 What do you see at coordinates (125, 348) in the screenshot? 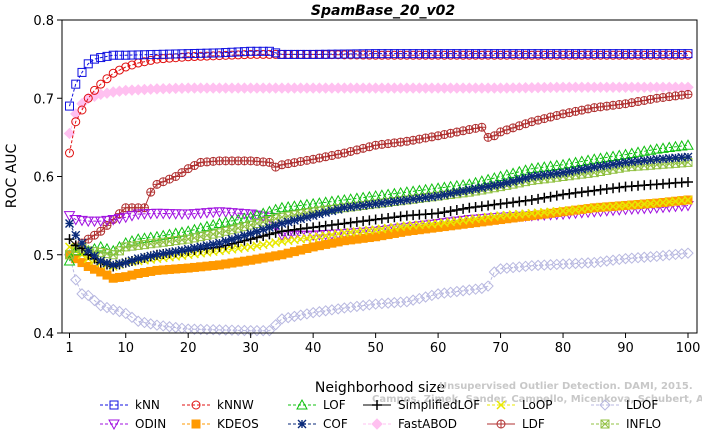
I see `x-tick-label: 10` at bounding box center [125, 348].